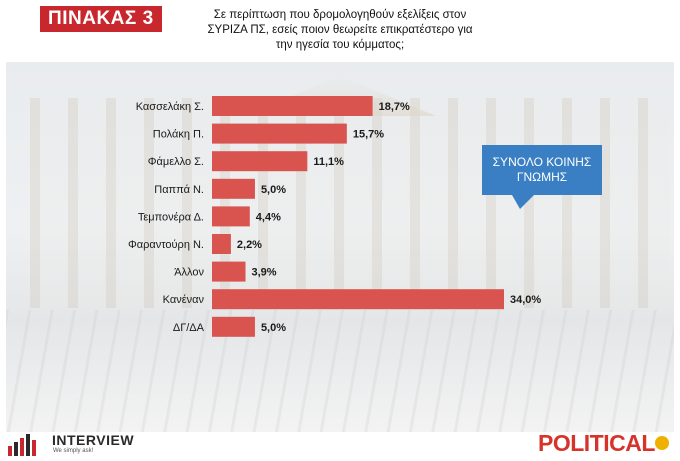  Describe the element at coordinates (662, 443) in the screenshot. I see `political-logo-dot-icon` at that location.